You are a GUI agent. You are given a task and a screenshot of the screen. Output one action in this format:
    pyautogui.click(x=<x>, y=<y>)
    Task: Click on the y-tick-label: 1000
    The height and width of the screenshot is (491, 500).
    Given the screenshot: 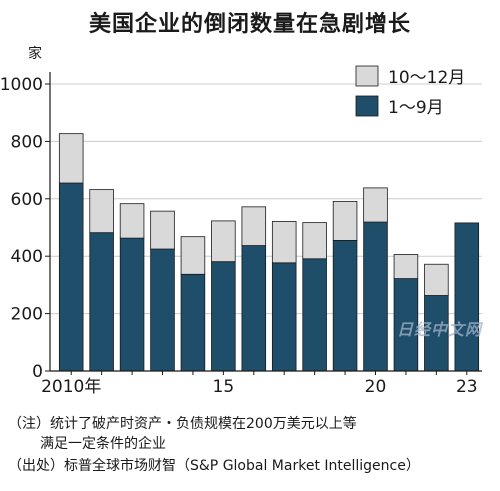 What is the action you would take?
    pyautogui.click(x=21, y=85)
    